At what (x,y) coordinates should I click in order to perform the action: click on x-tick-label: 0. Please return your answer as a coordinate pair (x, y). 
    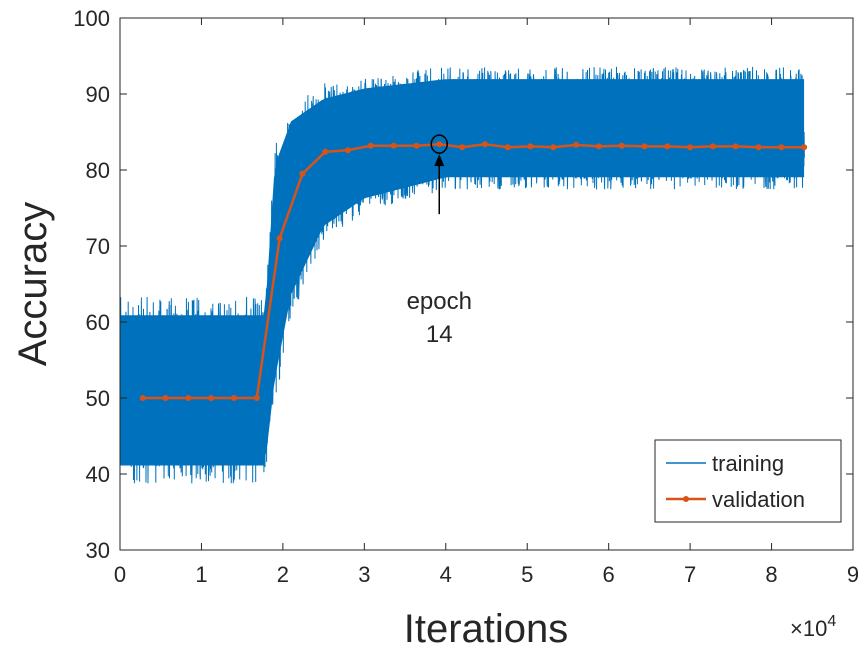
    Looking at the image, I should click on (120, 574).